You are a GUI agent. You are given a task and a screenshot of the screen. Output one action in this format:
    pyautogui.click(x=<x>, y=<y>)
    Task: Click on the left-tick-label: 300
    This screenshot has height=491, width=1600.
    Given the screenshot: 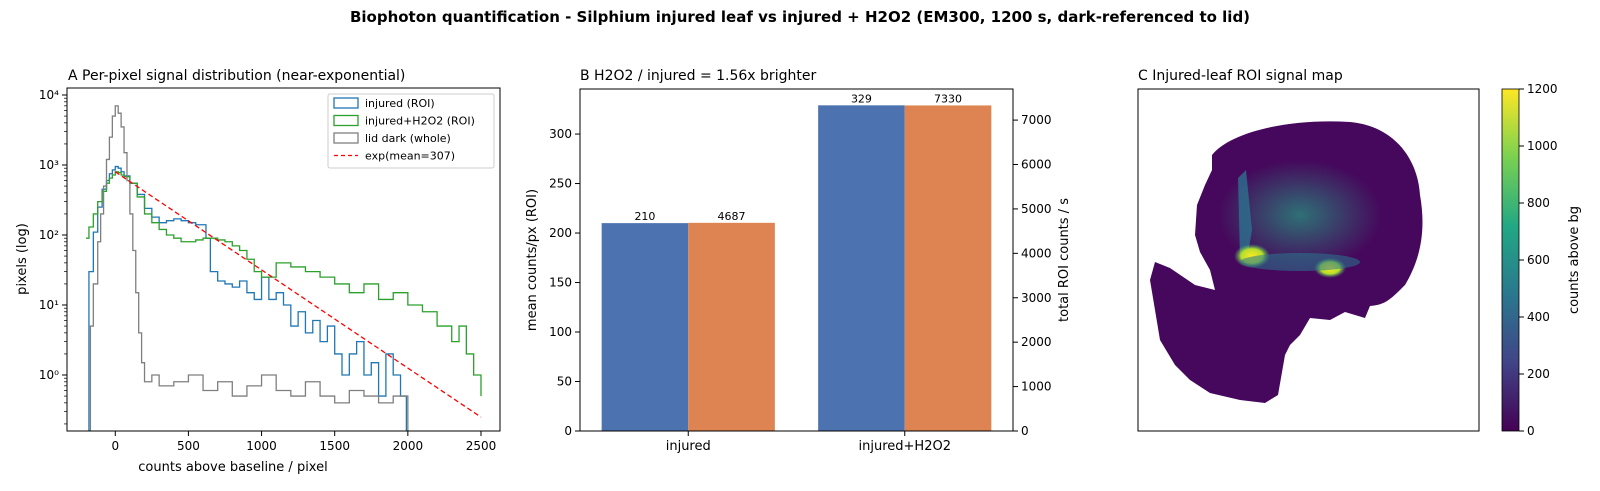 What is the action you would take?
    pyautogui.click(x=560, y=134)
    